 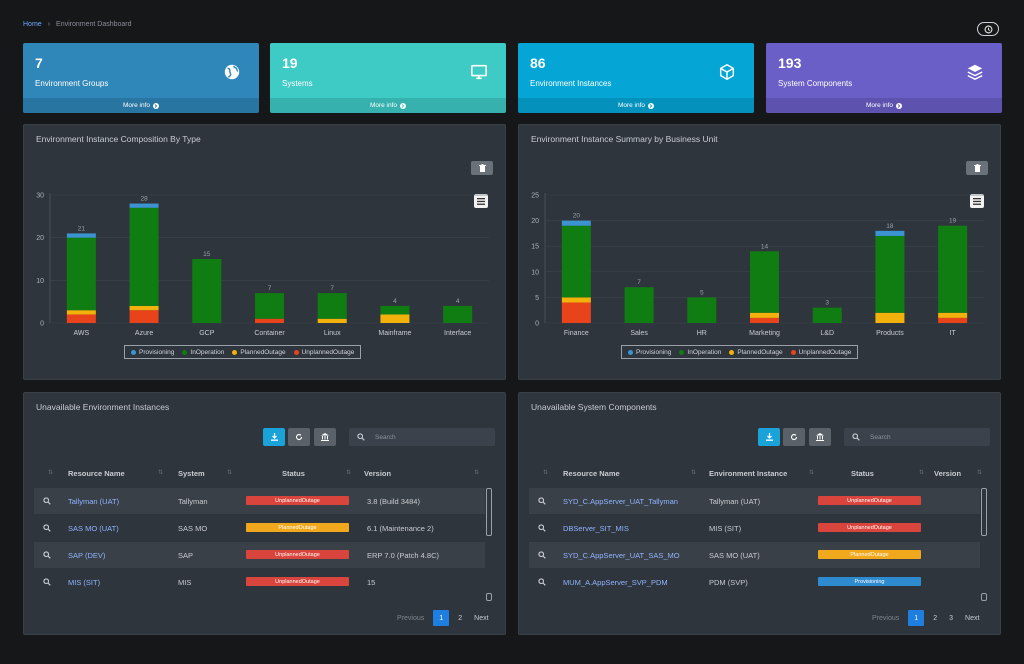 What do you see at coordinates (84, 582) in the screenshot?
I see `resource-name-link: MIS (SIT)` at bounding box center [84, 582].